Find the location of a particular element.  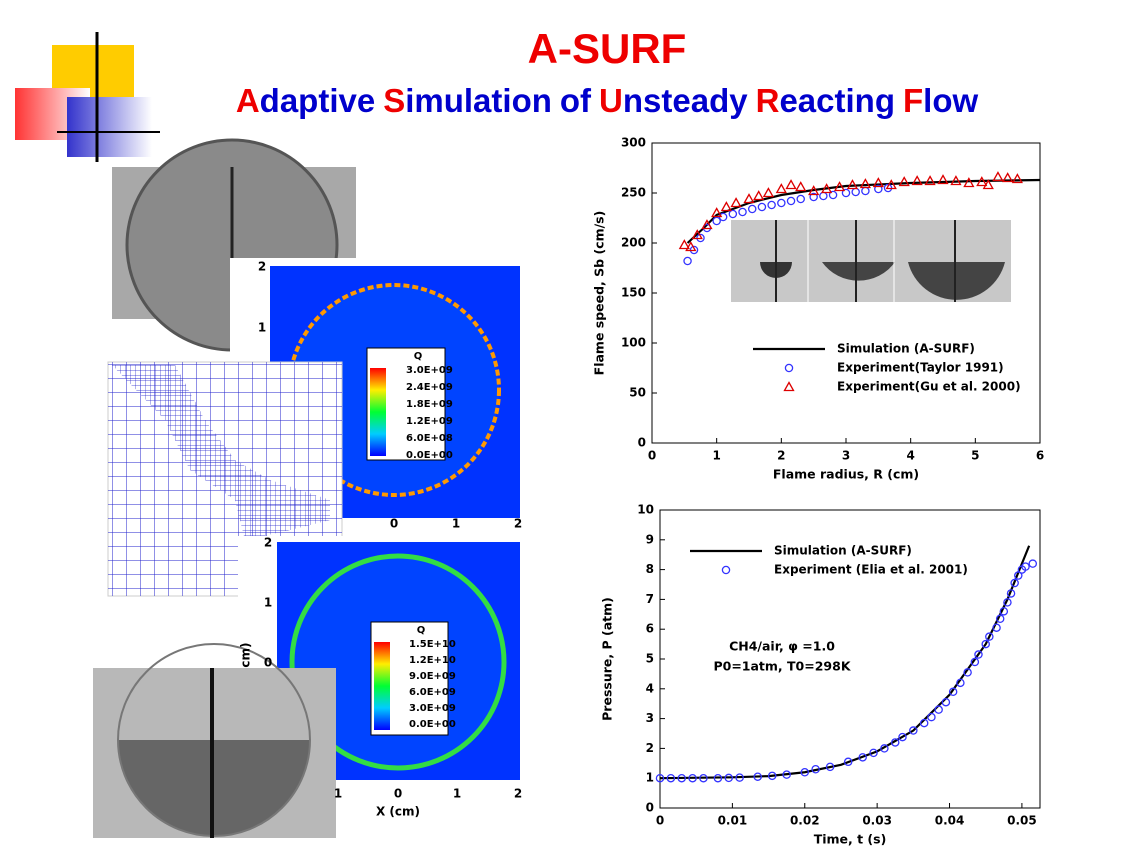

subtitle-word: Flow is located at coordinates (941, 100).